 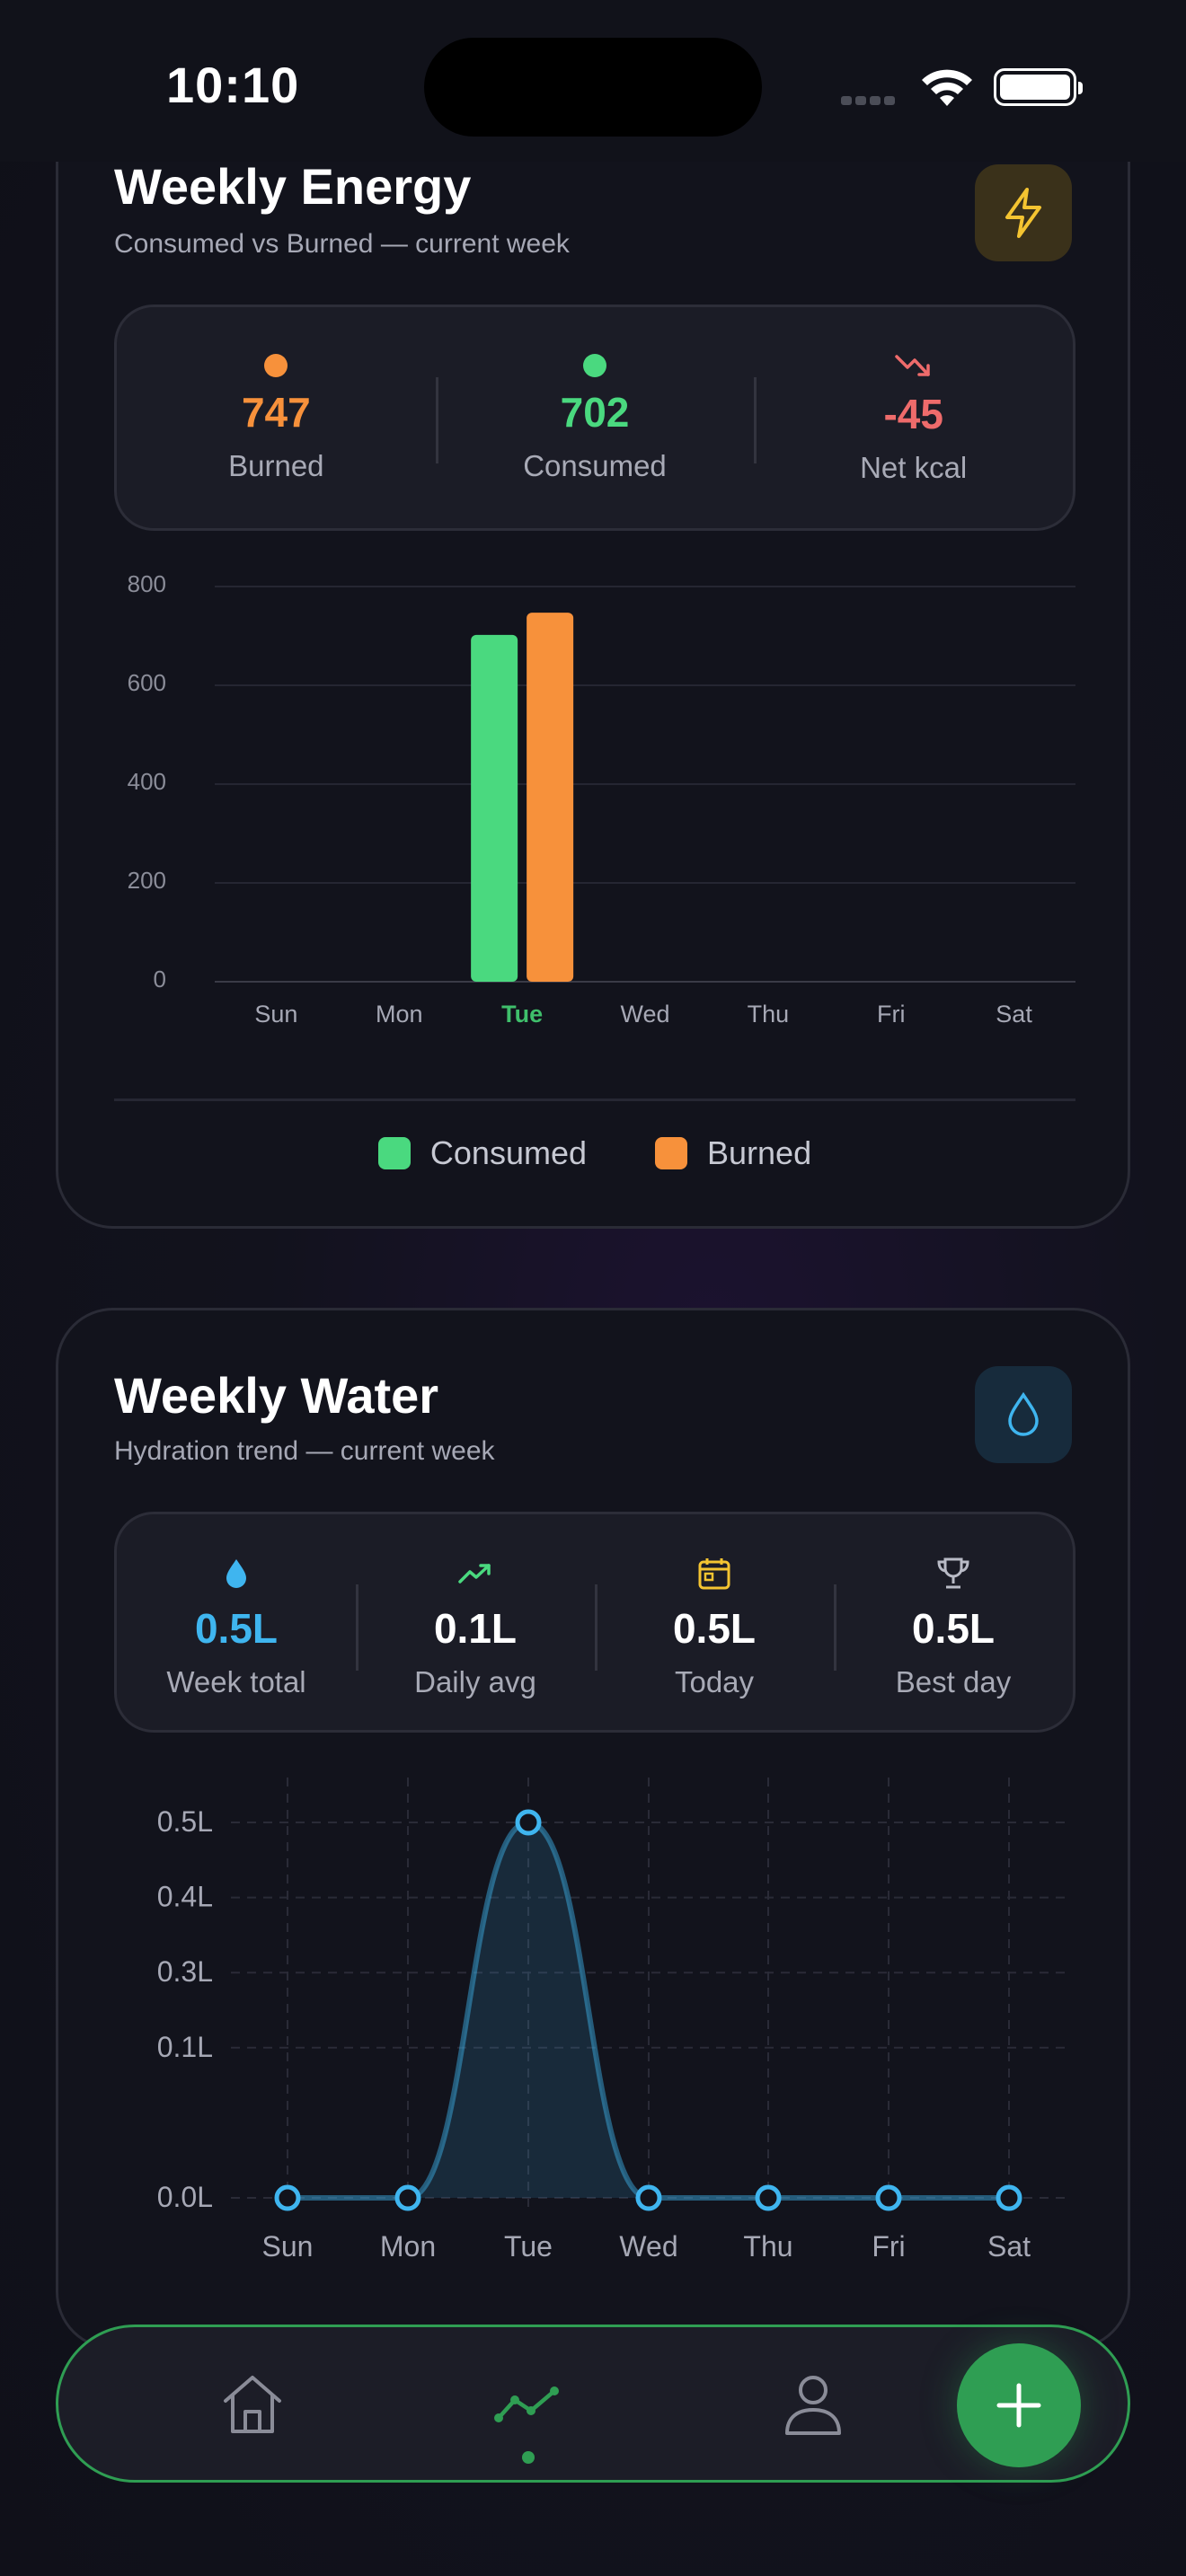 What do you see at coordinates (185, 1971) in the screenshot?
I see `y-tick-label: 0.3L` at bounding box center [185, 1971].